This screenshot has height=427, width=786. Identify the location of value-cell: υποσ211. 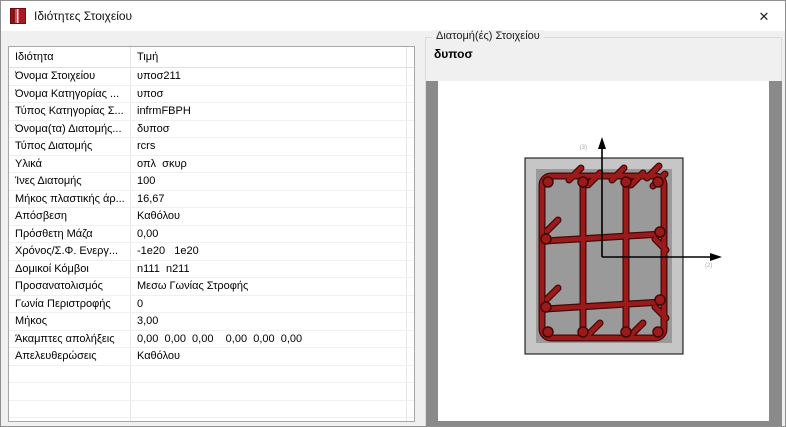
(159, 76).